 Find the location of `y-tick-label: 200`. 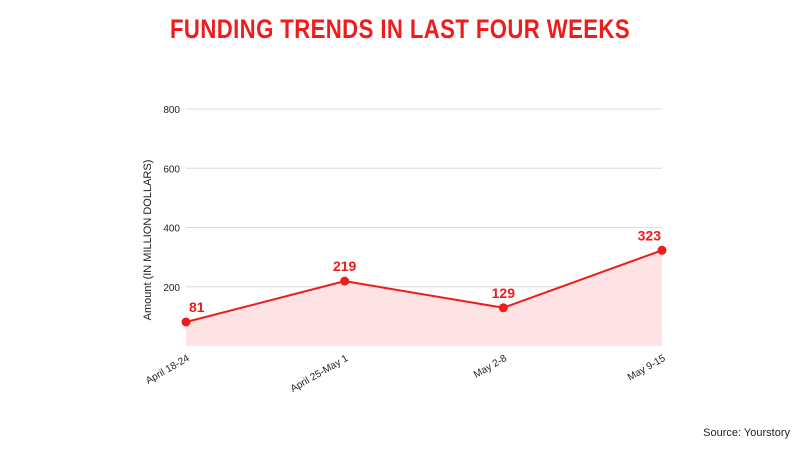

y-tick-label: 200 is located at coordinates (171, 288).